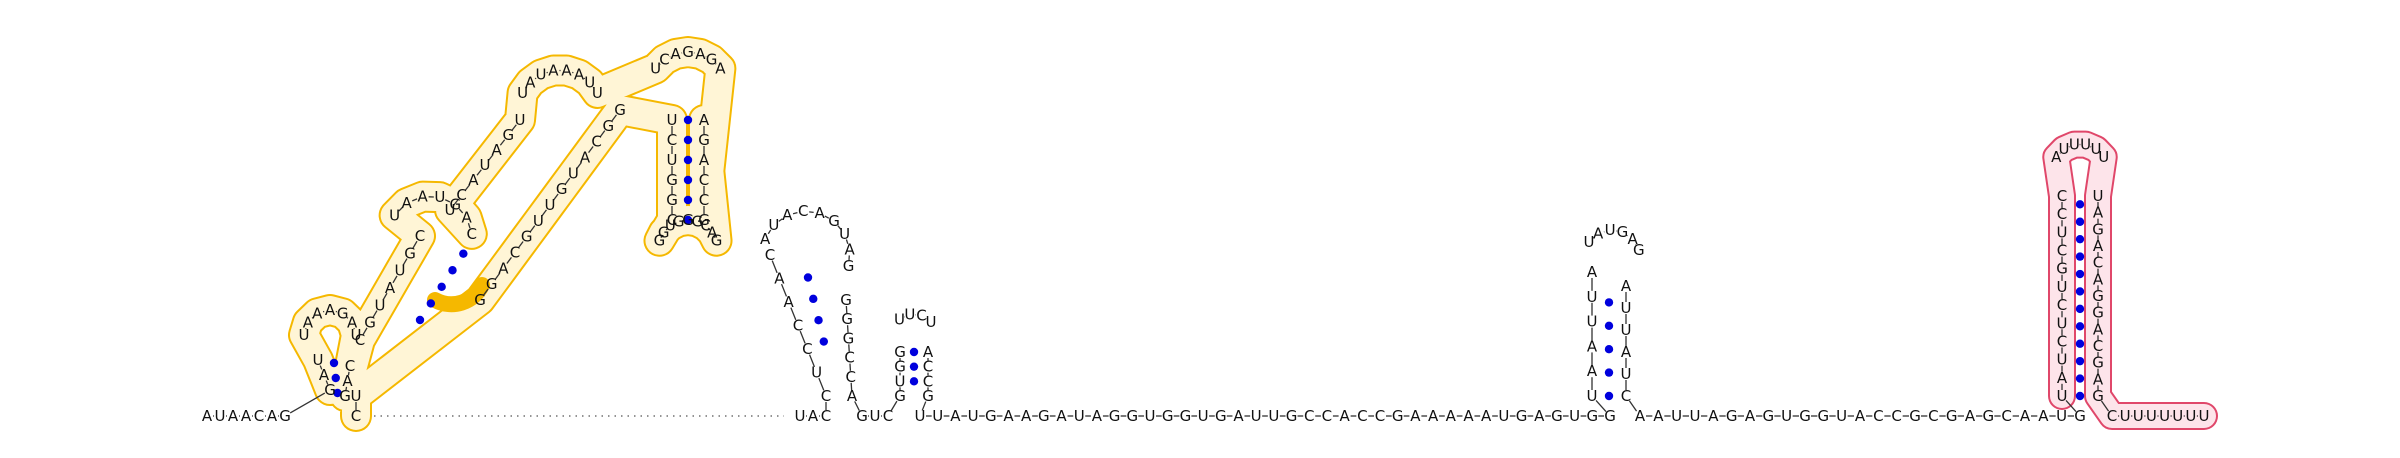 The height and width of the screenshot is (458, 2400). Describe the element at coordinates (1933, 416) in the screenshot. I see `spacer-nucleotide: C` at that location.